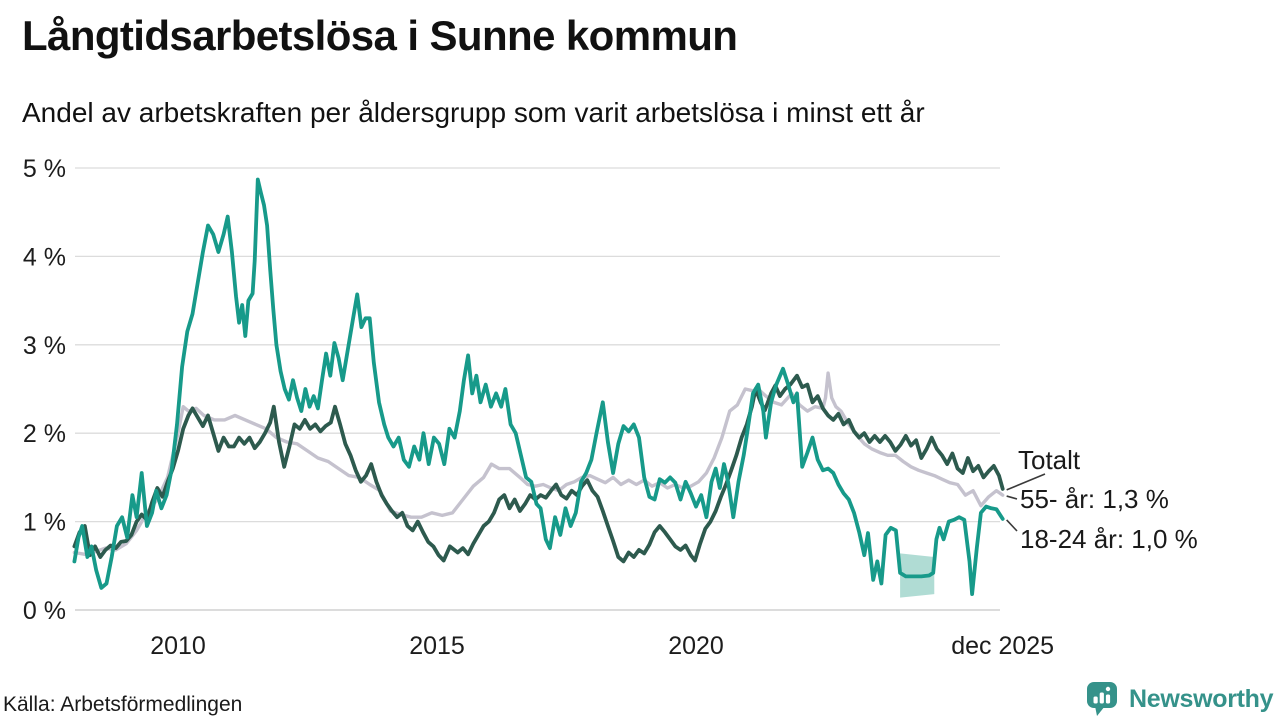  Describe the element at coordinates (44, 169) in the screenshot. I see `y-axis-tick-label: 5 %` at that location.